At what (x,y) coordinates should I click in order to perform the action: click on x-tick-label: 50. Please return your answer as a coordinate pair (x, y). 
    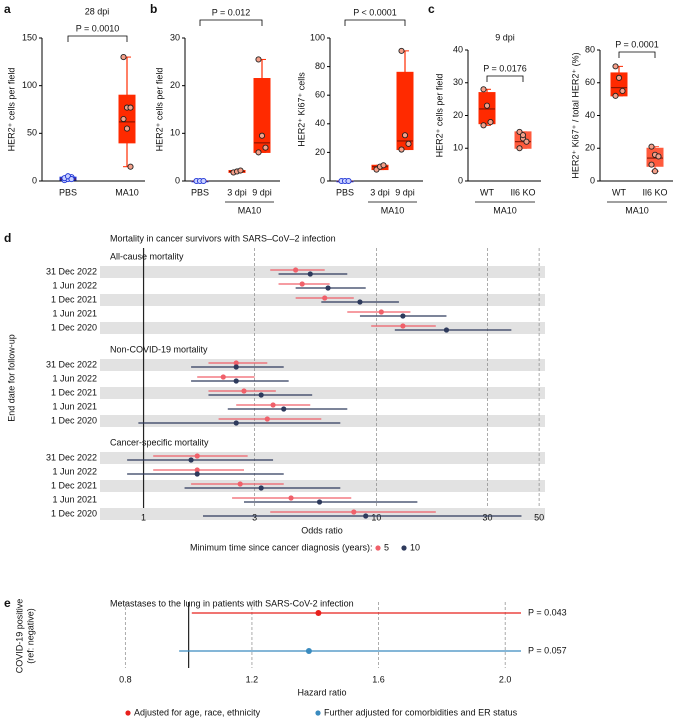
    Looking at the image, I should click on (539, 517).